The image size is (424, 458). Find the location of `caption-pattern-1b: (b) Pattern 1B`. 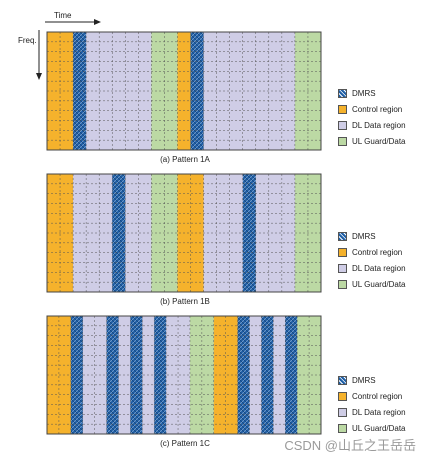

caption-pattern-1b: (b) Pattern 1B is located at coordinates (185, 301).